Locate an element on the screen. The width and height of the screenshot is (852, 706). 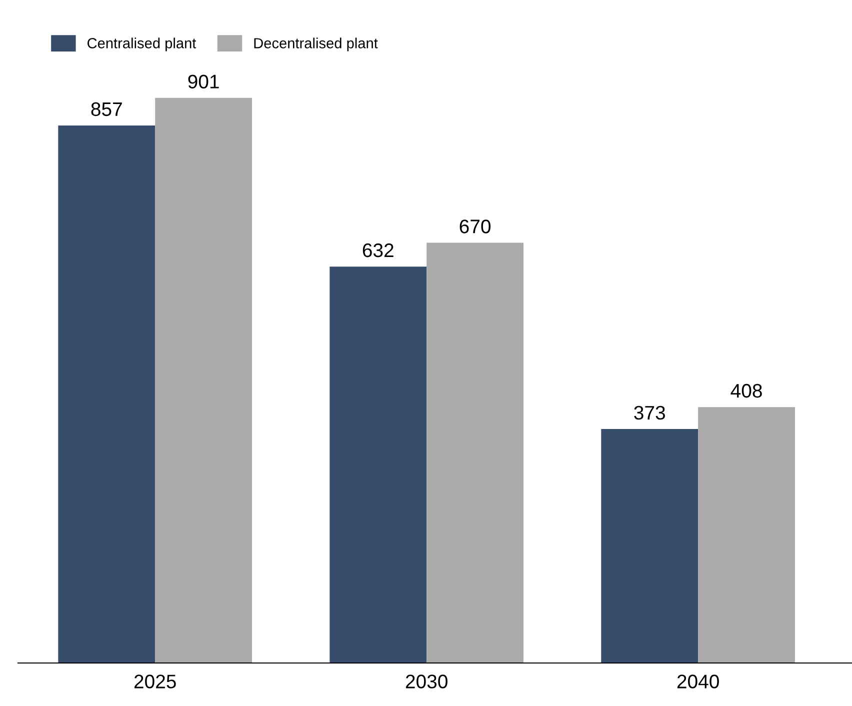
data-label: 670 is located at coordinates (475, 227).